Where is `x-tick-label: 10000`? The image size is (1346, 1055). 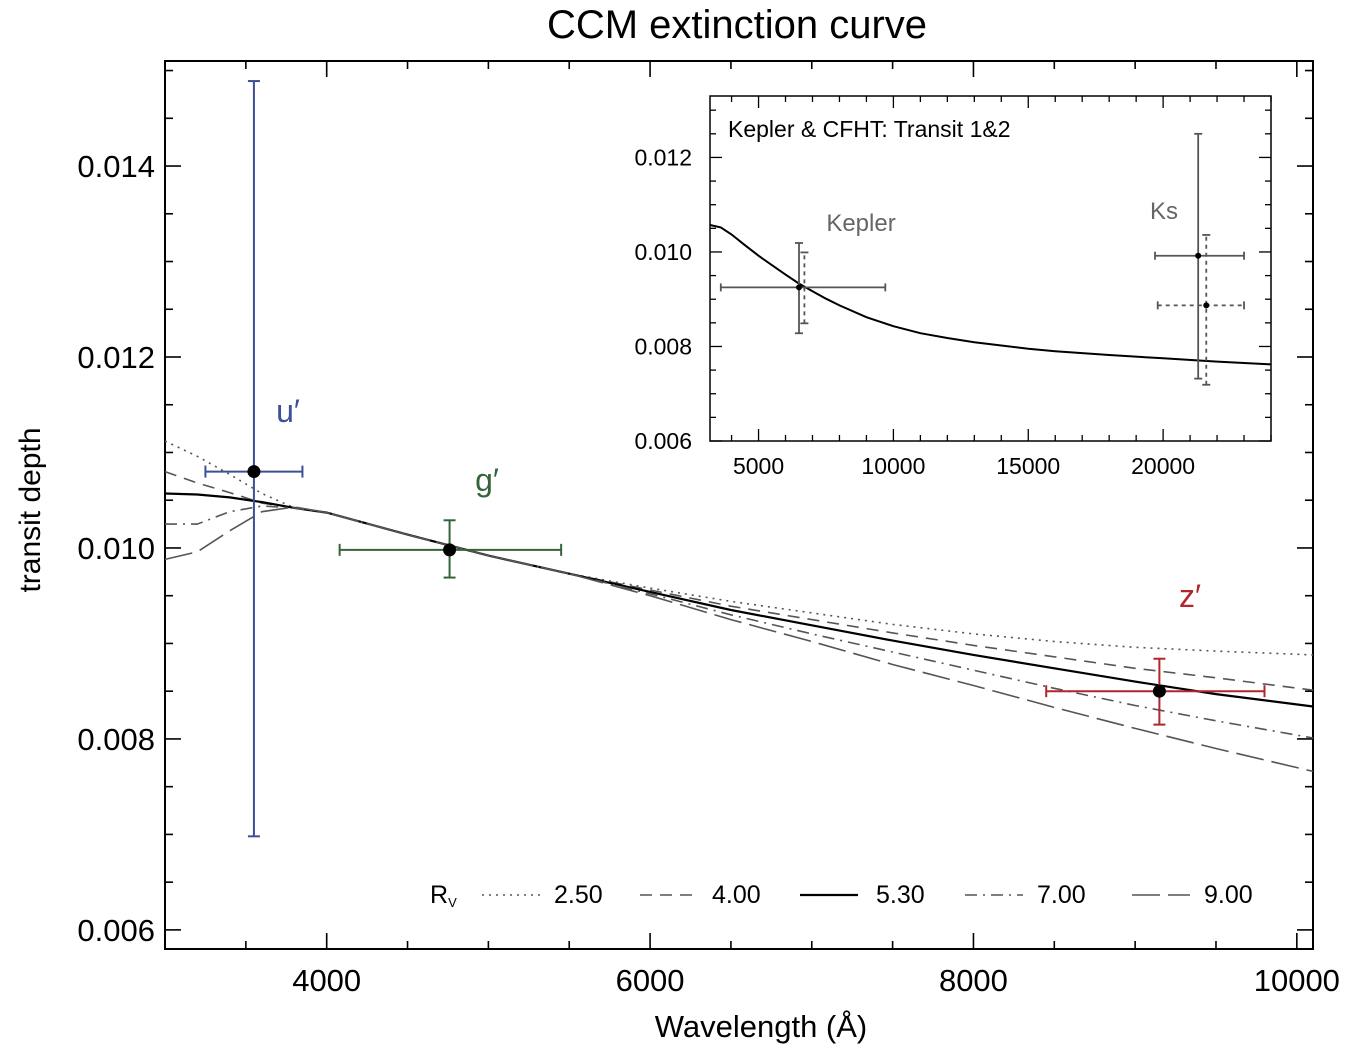 x-tick-label: 10000 is located at coordinates (1297, 980).